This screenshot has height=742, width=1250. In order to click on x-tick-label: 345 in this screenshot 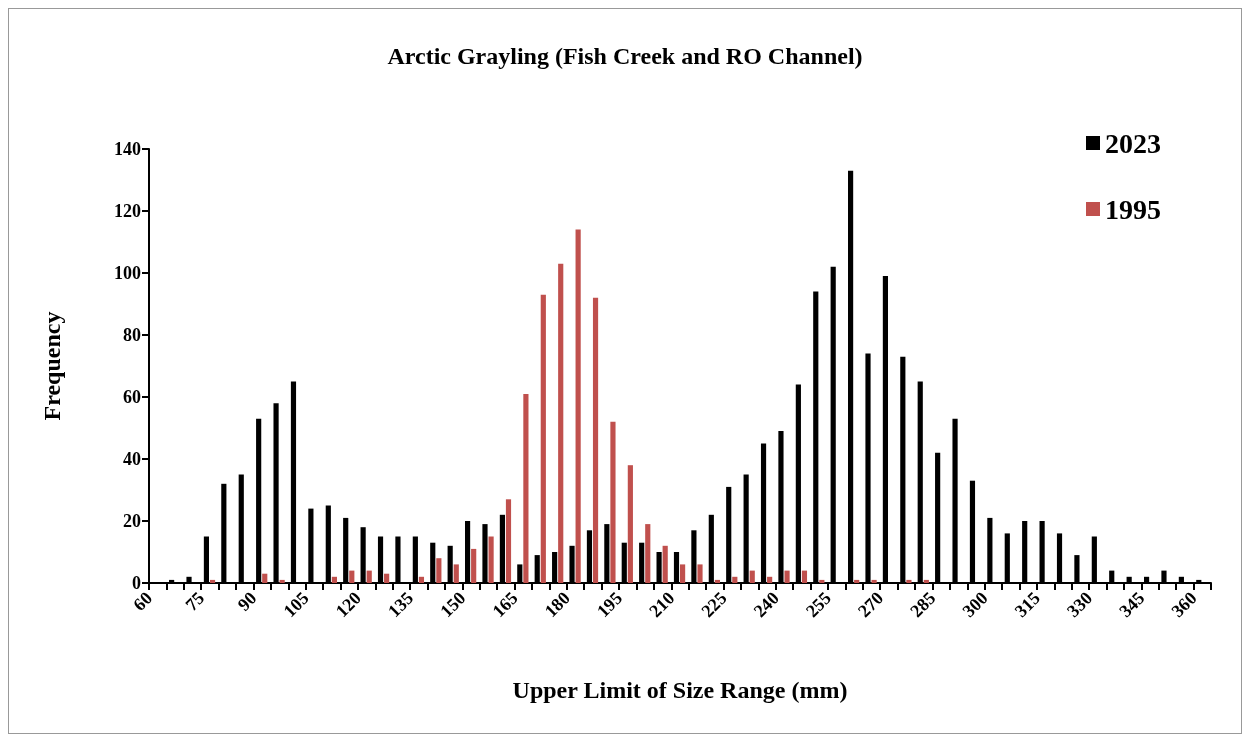, I will do `click(1132, 604)`.